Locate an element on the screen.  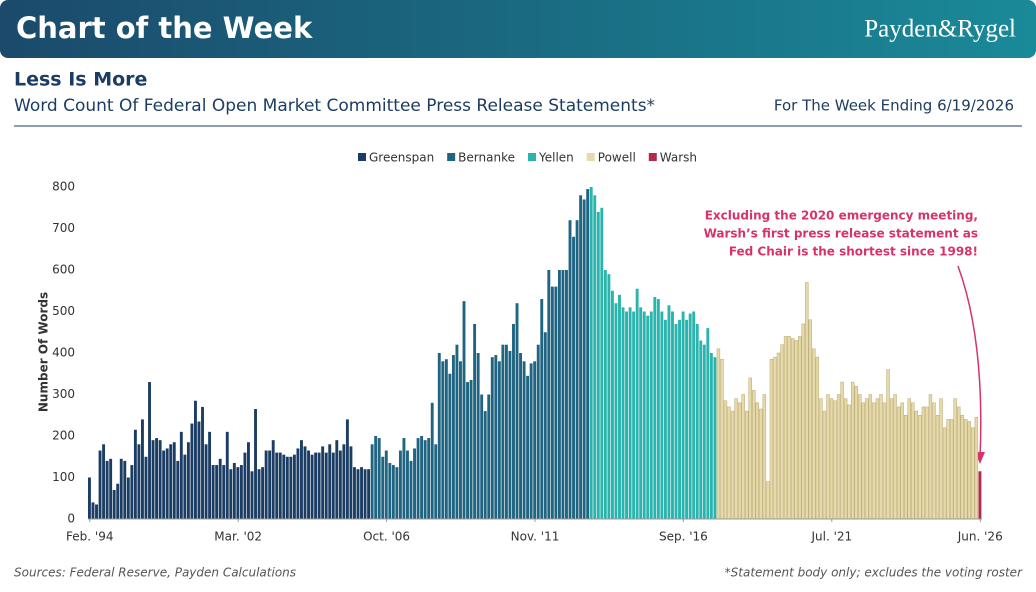
y-tick-label: 700 is located at coordinates (63, 228).